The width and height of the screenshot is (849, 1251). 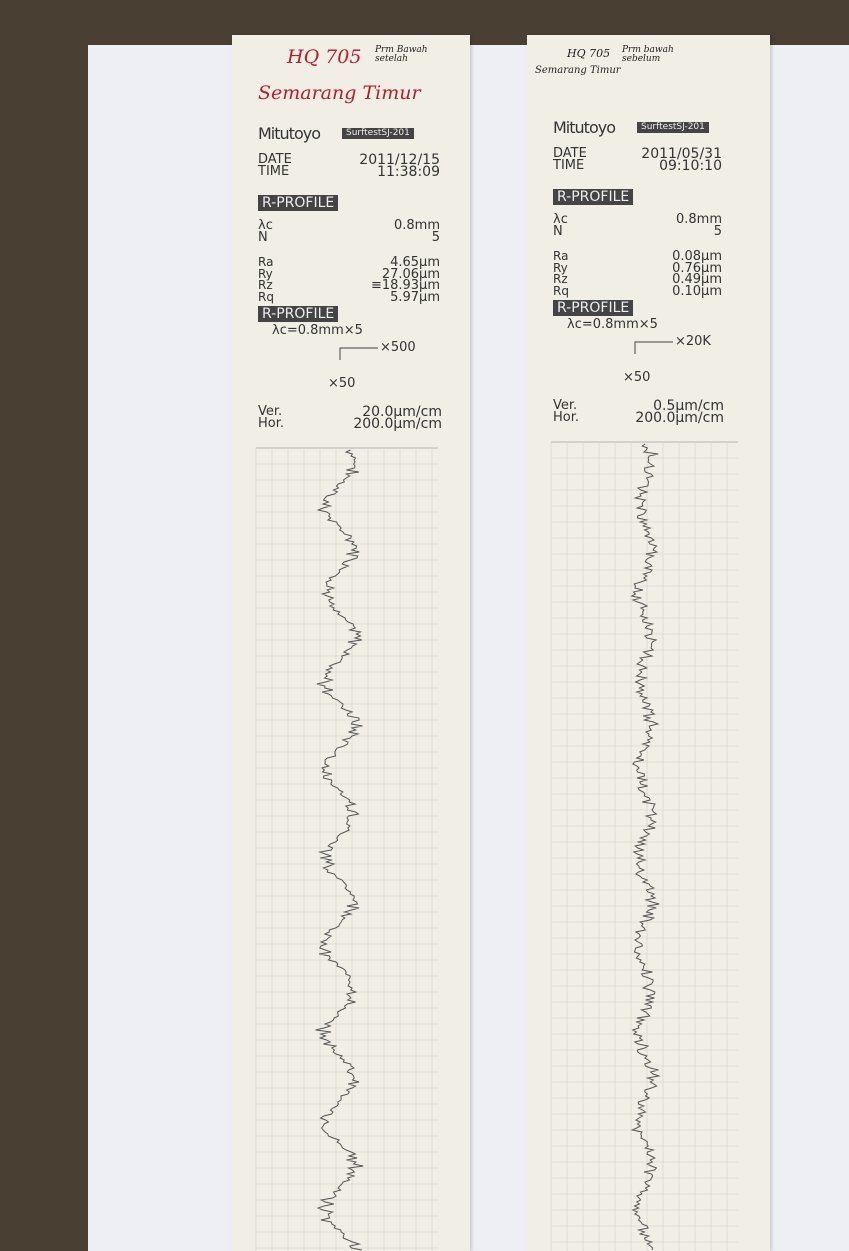 I want to click on handwritten-note: Prm bawah sebelum, so click(x=648, y=54).